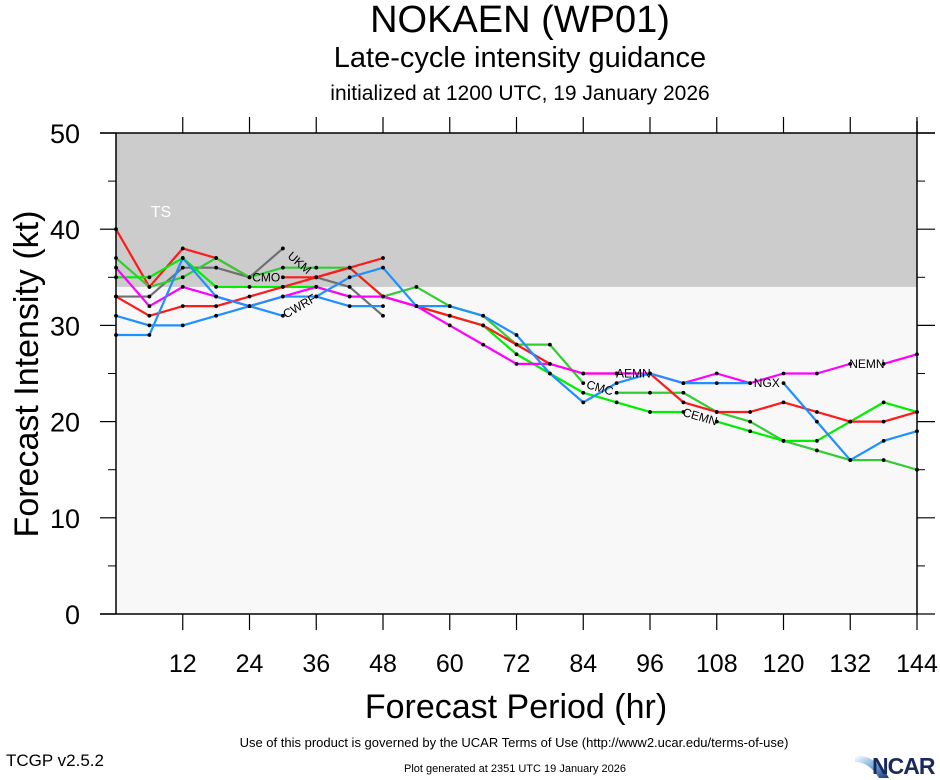 The height and width of the screenshot is (780, 940). I want to click on x-tick-label: 84, so click(583, 664).